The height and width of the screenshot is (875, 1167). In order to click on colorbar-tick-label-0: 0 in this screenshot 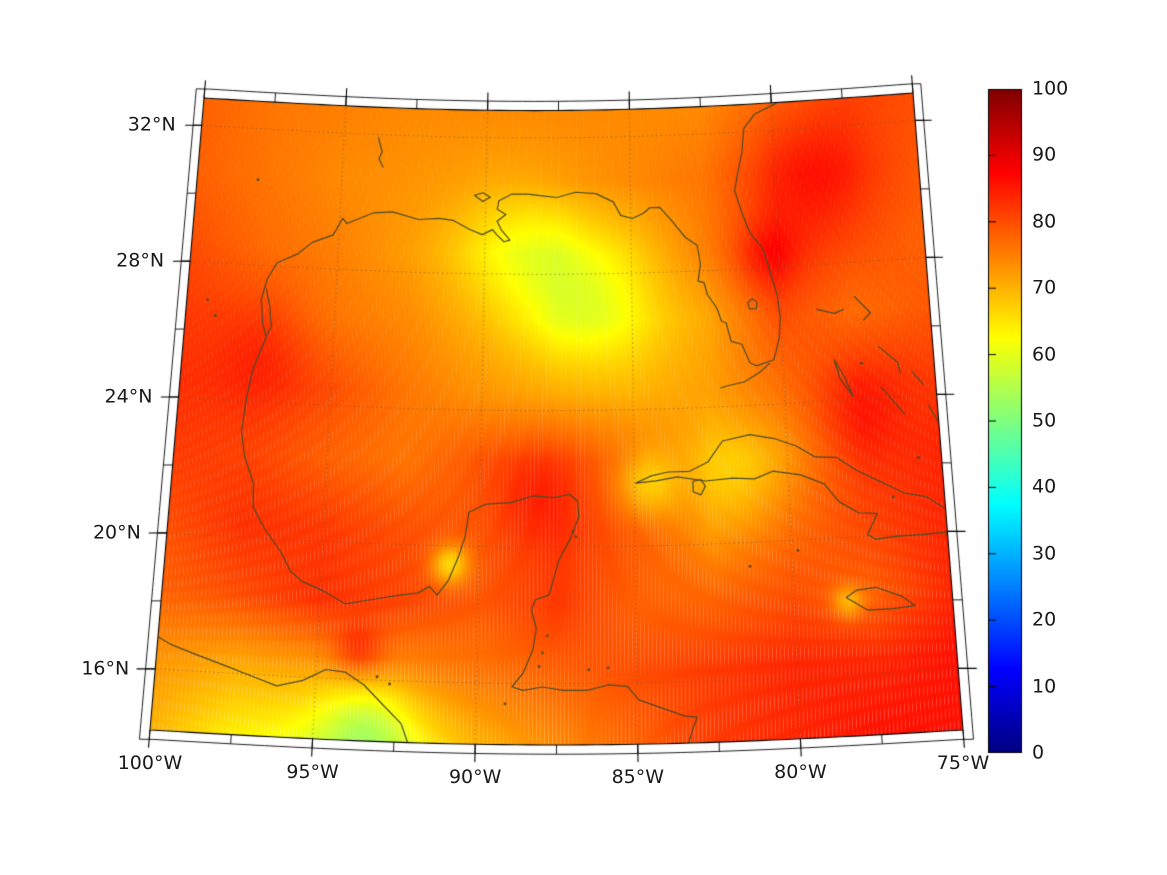, I will do `click(1038, 752)`.